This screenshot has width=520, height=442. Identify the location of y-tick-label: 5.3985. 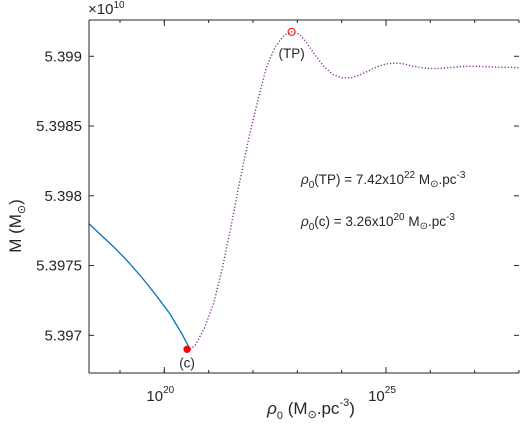
(59, 126).